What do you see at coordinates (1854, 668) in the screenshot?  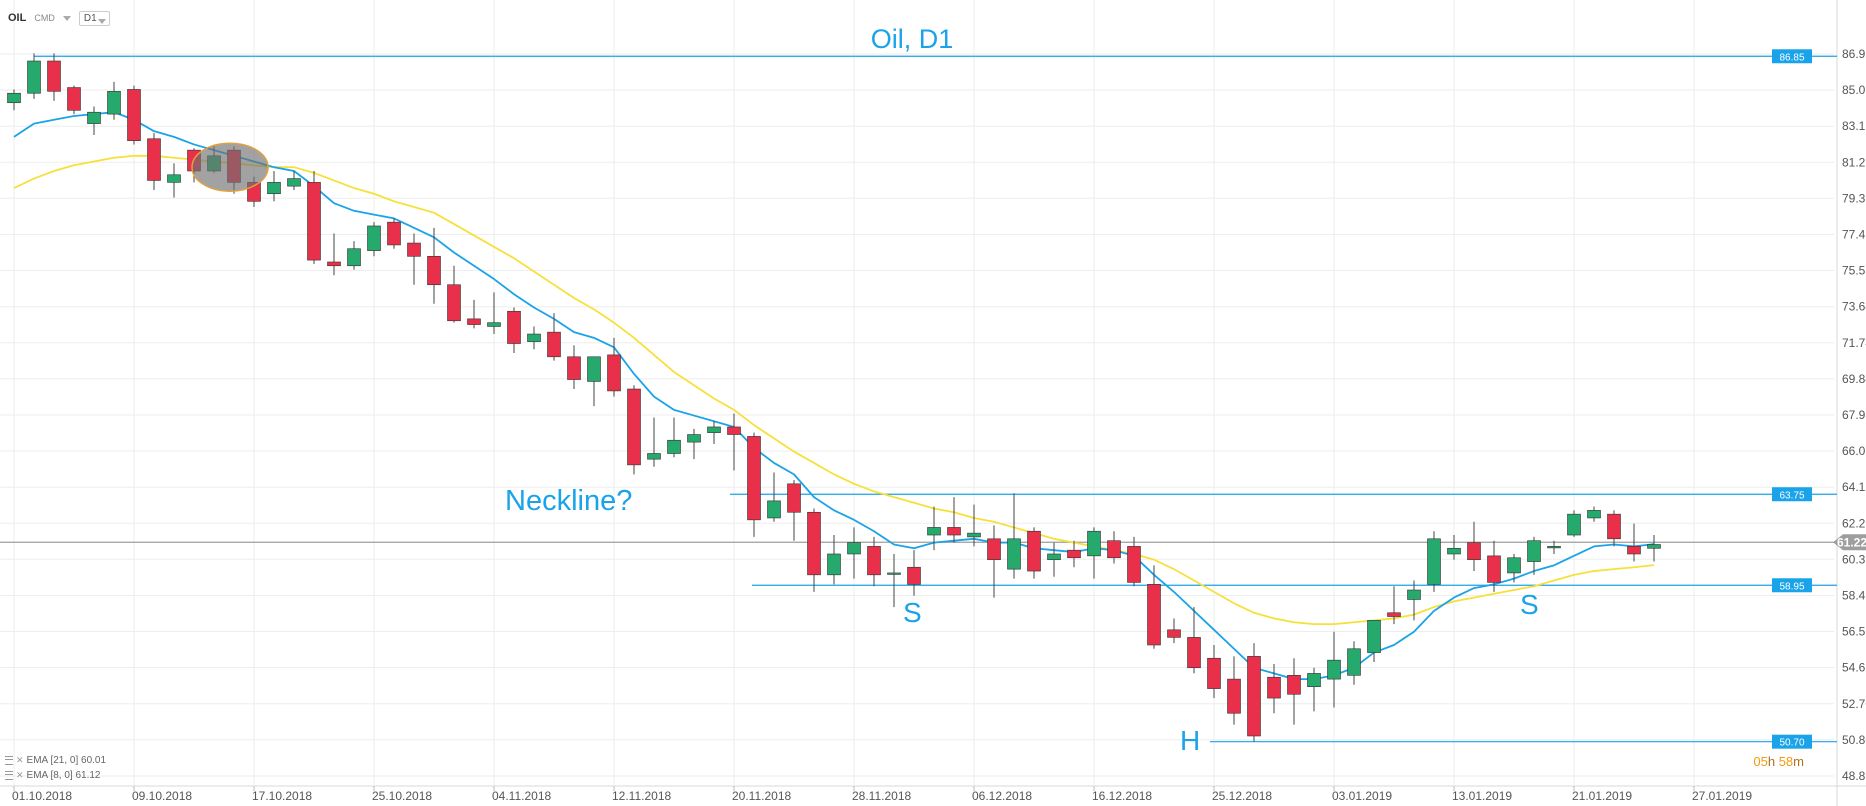 I see `y-tick-label: 54.61` at bounding box center [1854, 668].